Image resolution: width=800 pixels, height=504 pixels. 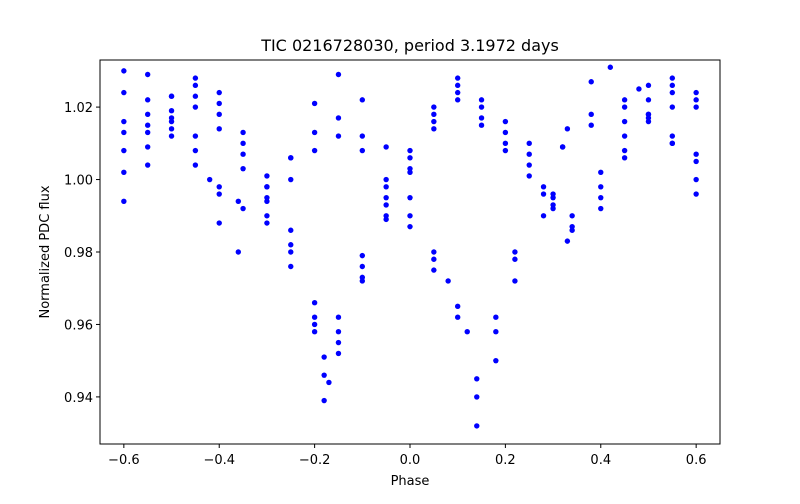 I want to click on x-tick-label: 0.0, so click(x=410, y=460).